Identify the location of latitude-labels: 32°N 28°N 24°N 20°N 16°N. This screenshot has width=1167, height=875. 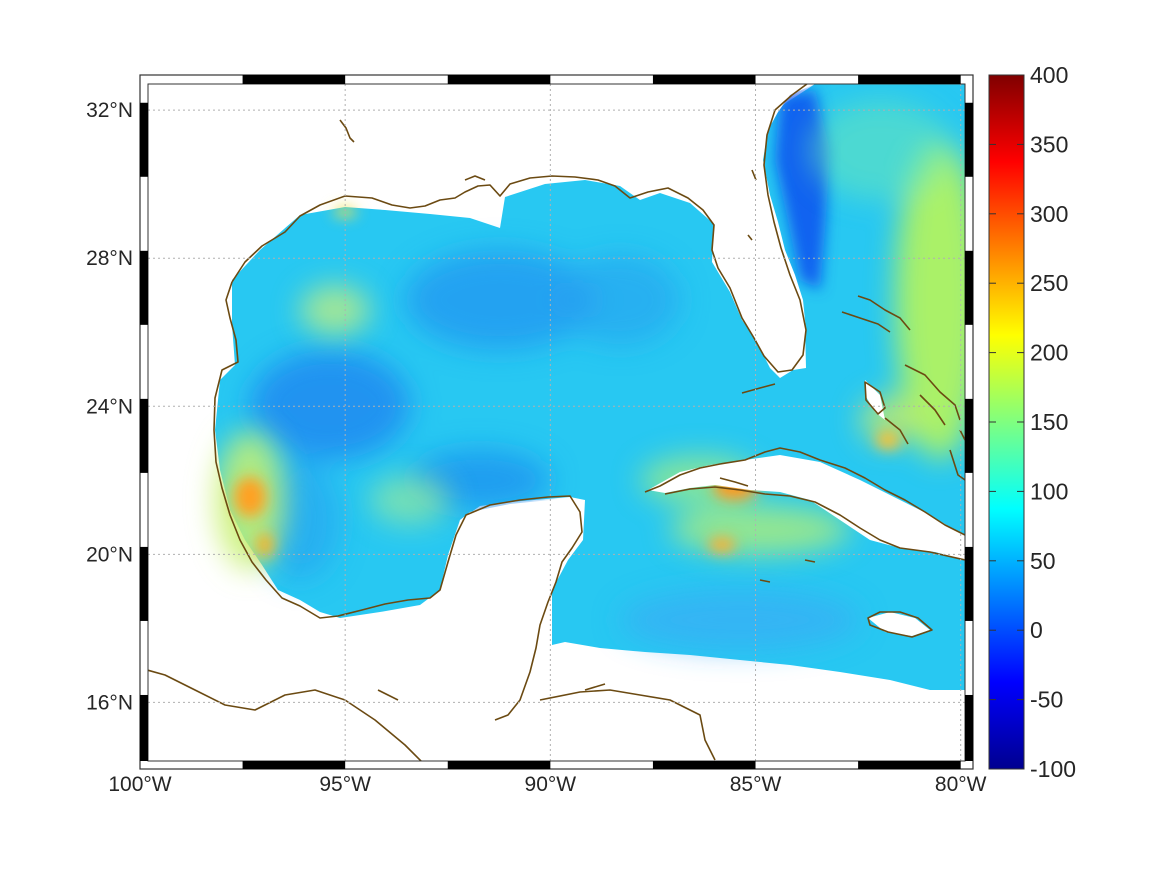
(109, 406).